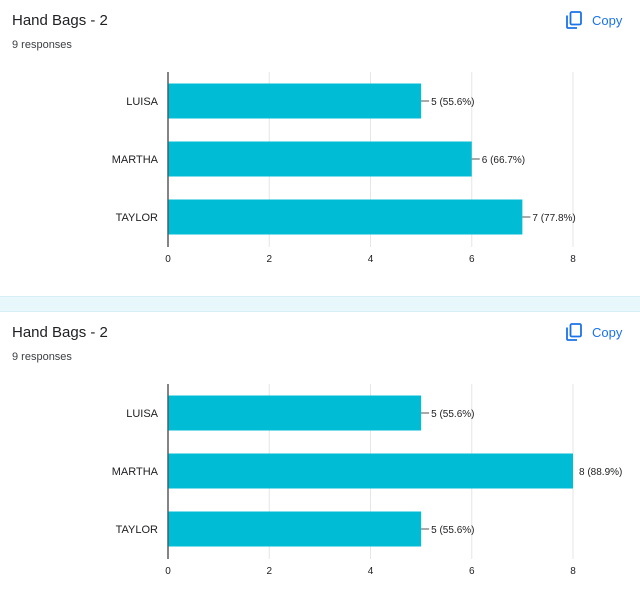 Image resolution: width=640 pixels, height=609 pixels. I want to click on section-divider, so click(320, 304).